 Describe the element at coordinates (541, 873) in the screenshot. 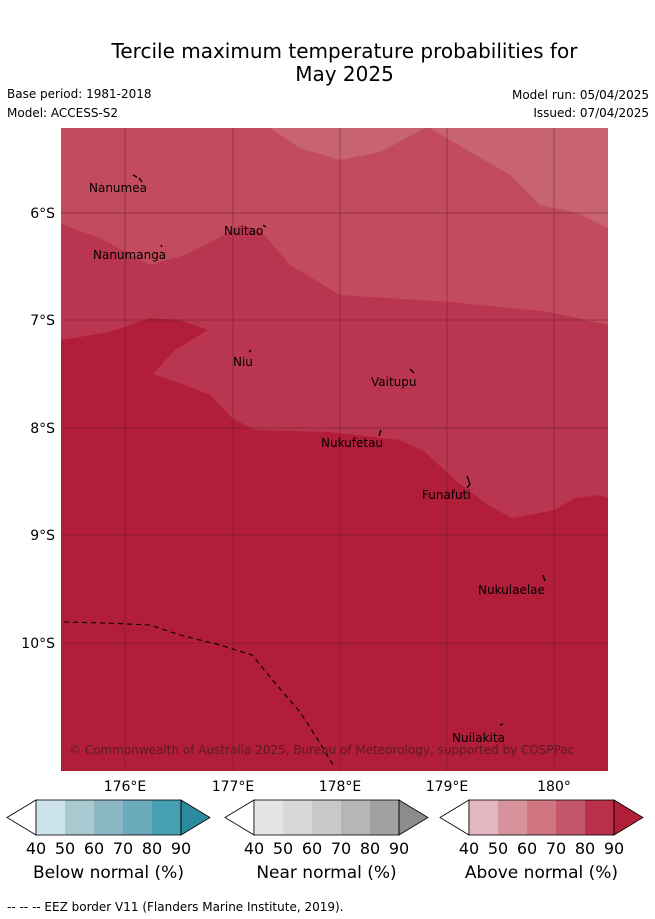

I see `colorbar-above-title: Above normal (%)` at that location.